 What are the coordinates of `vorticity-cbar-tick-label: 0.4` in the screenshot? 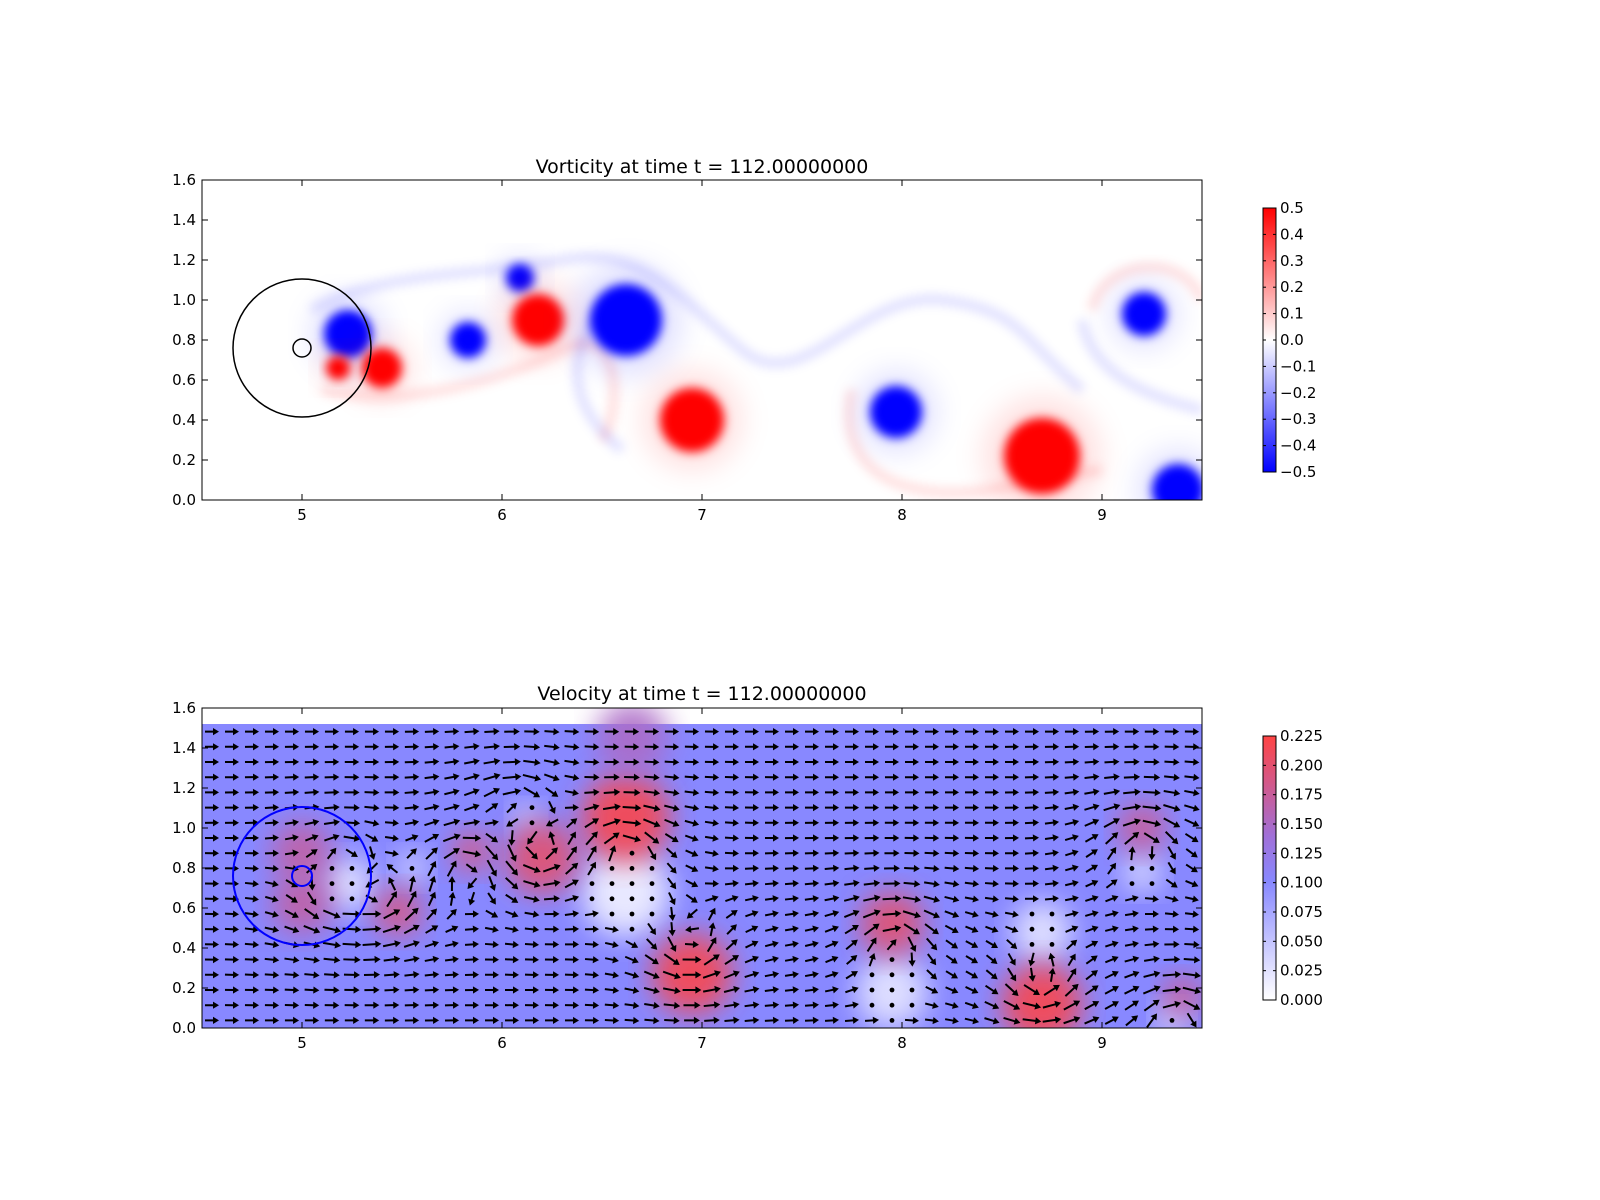 It's located at (1292, 234).